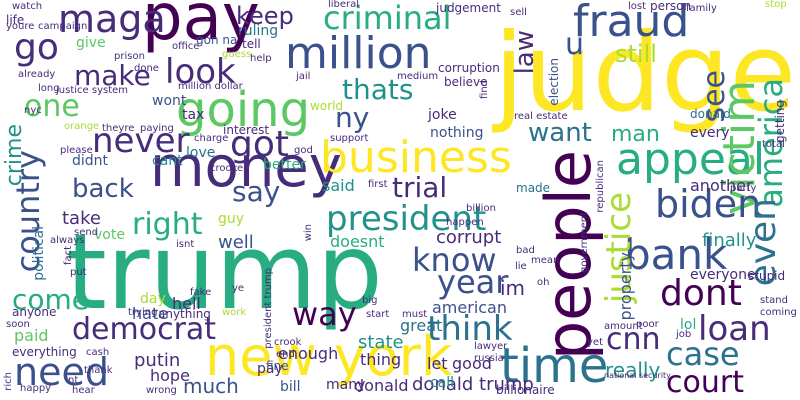 This screenshot has height=400, width=800. What do you see at coordinates (153, 299) in the screenshot?
I see `word-day: day` at bounding box center [153, 299].